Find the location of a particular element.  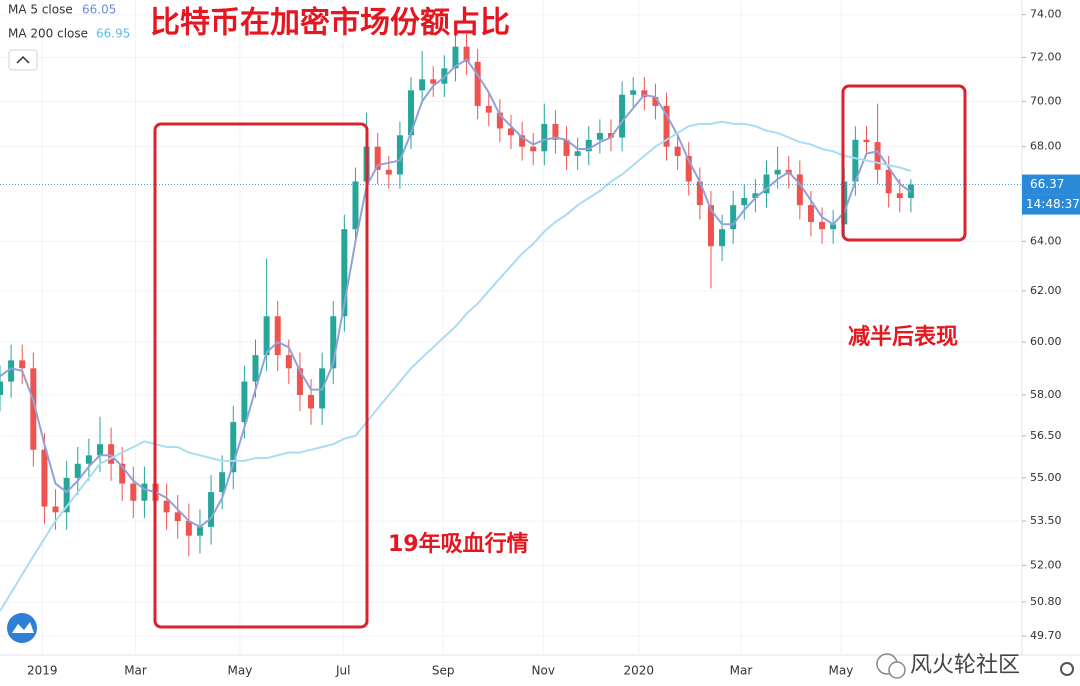

x-tick-label: Nov is located at coordinates (543, 671).